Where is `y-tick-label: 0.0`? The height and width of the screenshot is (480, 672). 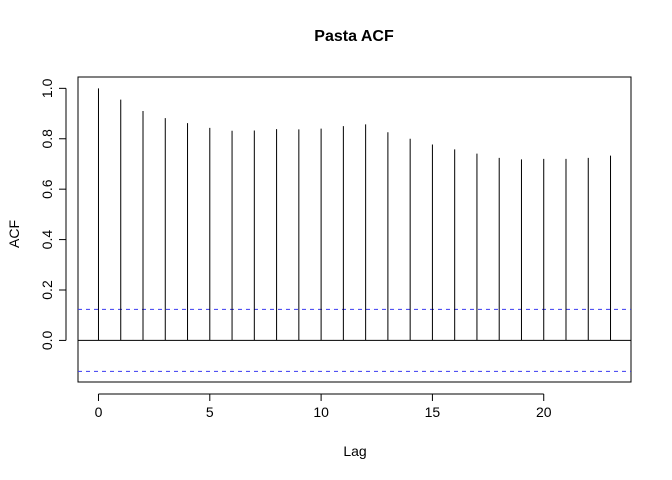
y-tick-label: 0.0 is located at coordinates (47, 340).